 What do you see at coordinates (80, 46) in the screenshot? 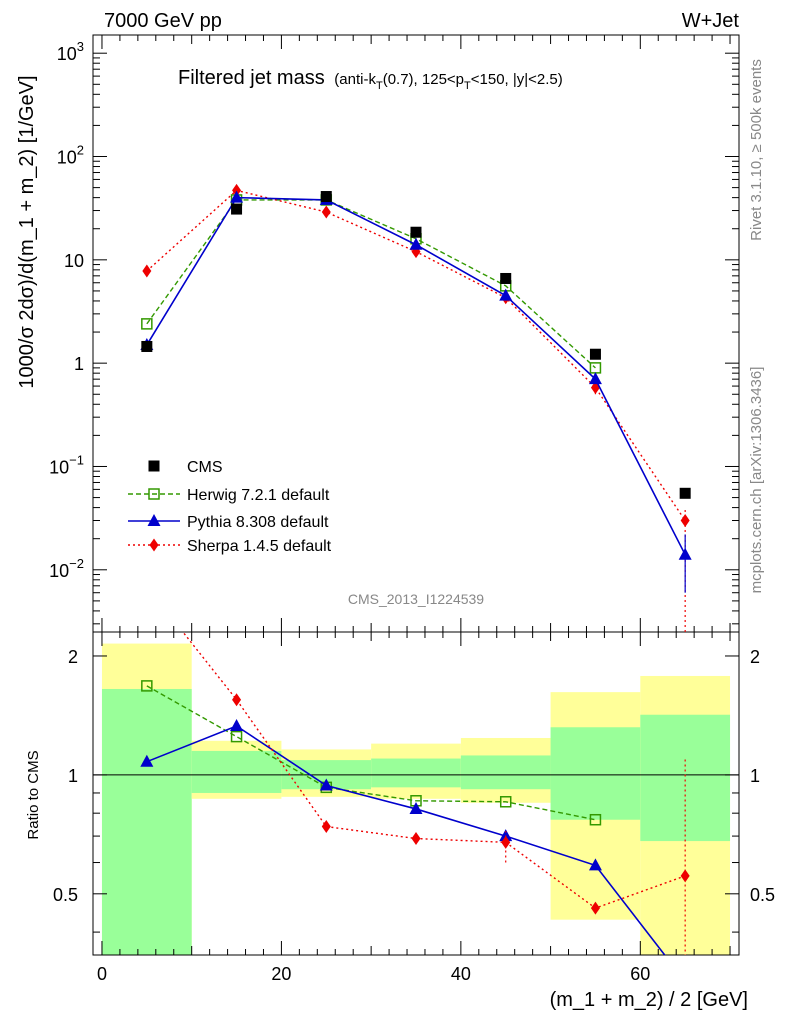
I see `y-tick-exp: 3` at bounding box center [80, 46].